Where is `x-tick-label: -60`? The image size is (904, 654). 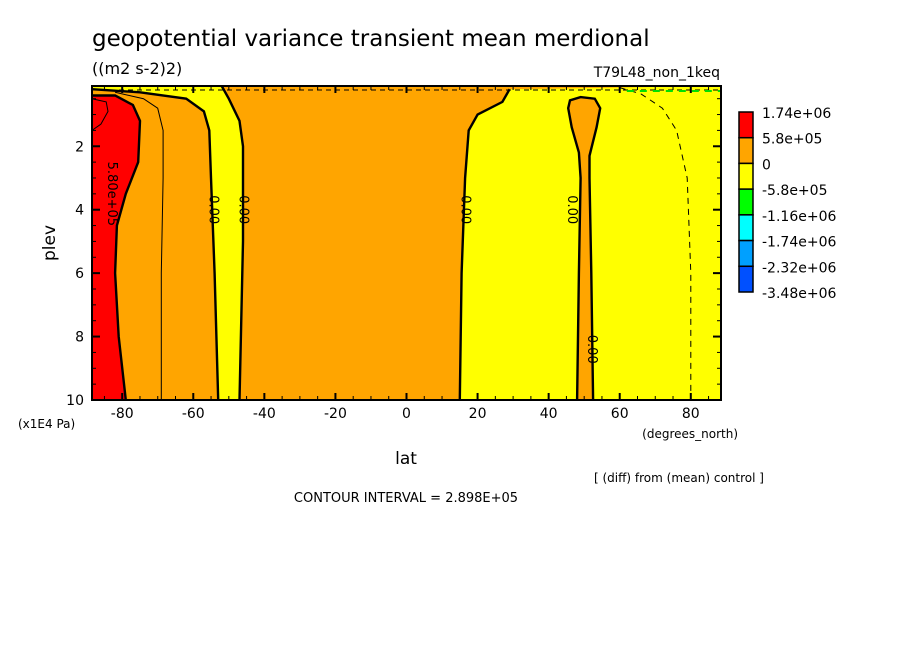 x-tick-label: -60 is located at coordinates (193, 414).